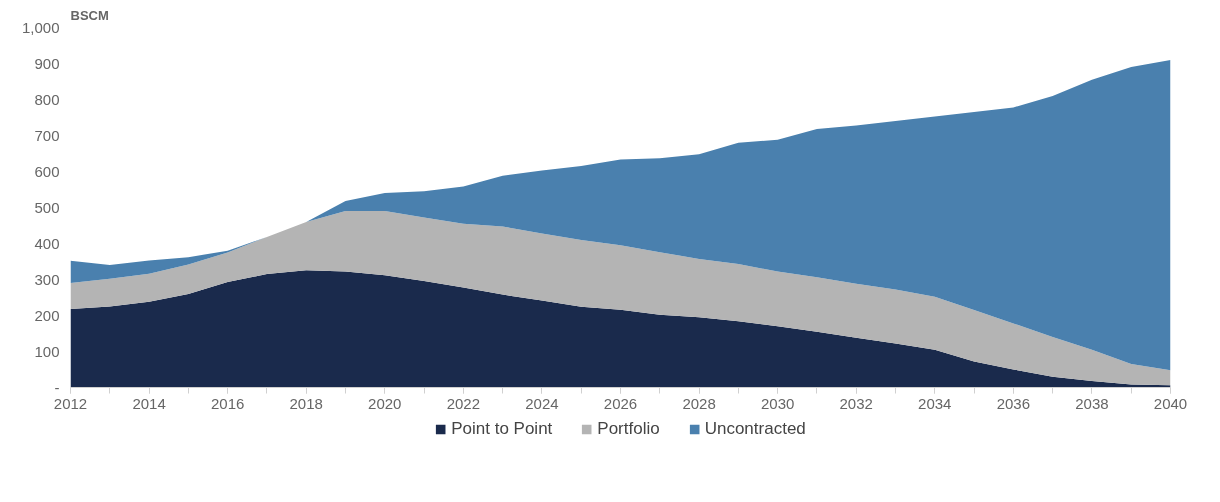 This screenshot has width=1220, height=502. I want to click on y-tick-label: 500, so click(47, 207).